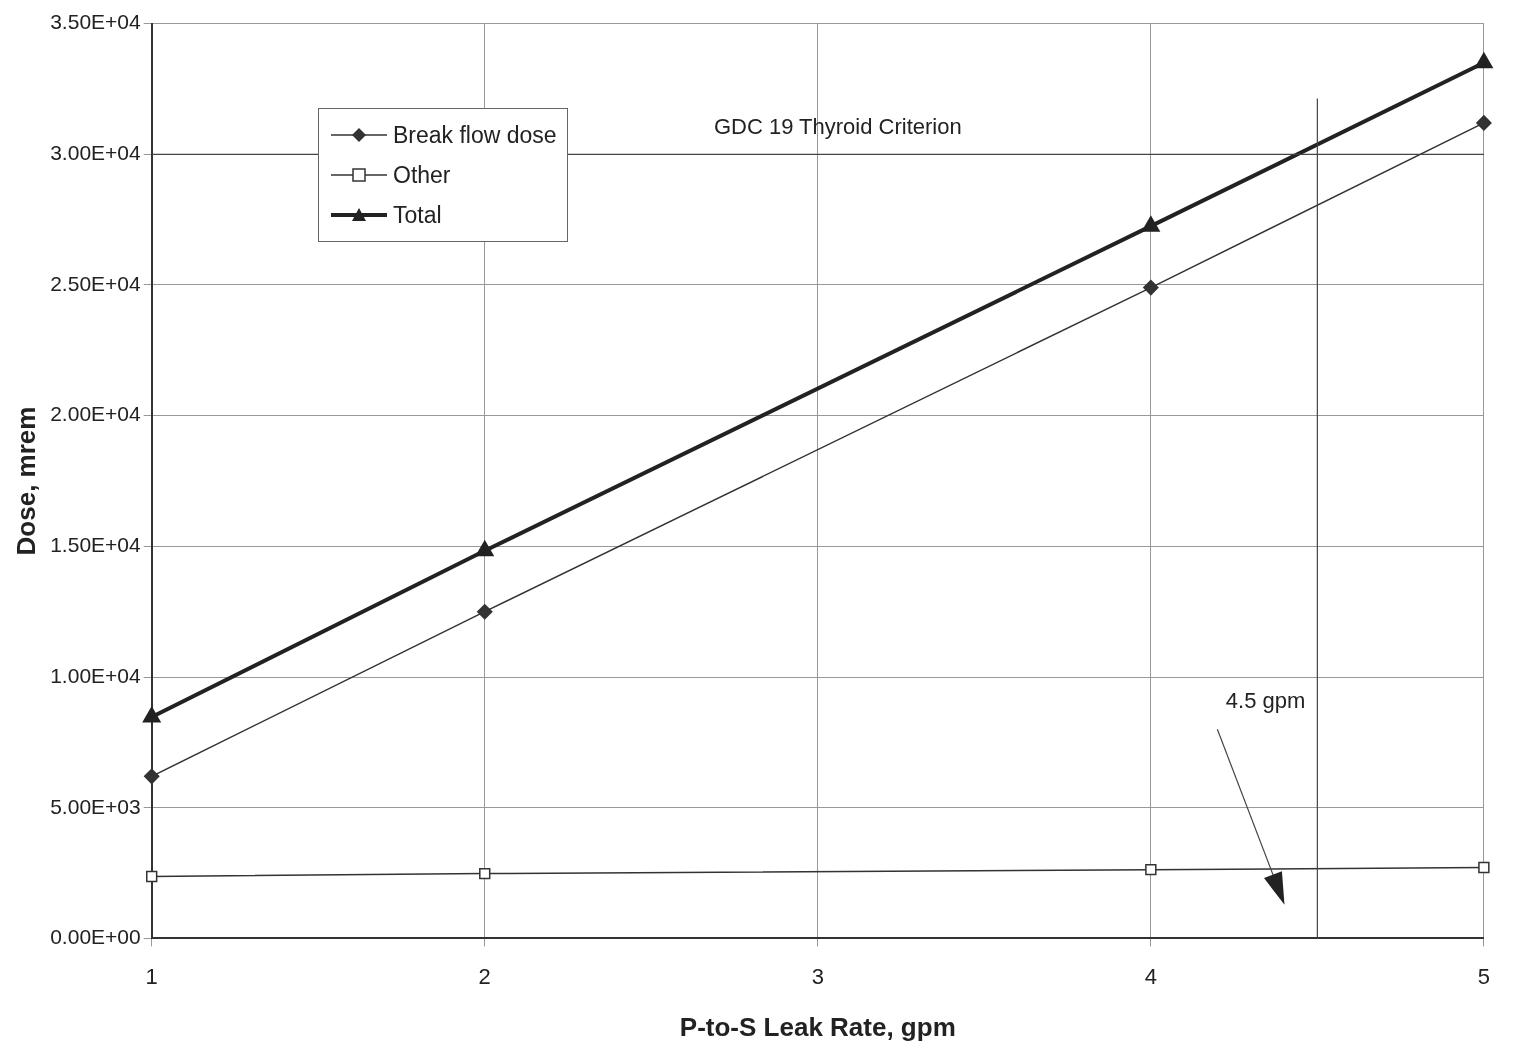  Describe the element at coordinates (475, 135) in the screenshot. I see `legend-label: Break flow dose` at that location.